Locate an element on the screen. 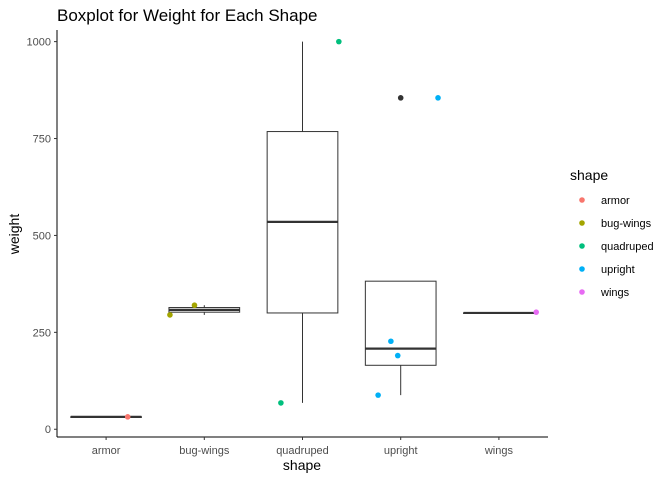 The image size is (672, 480). x-axis-title: shape is located at coordinates (302, 465).